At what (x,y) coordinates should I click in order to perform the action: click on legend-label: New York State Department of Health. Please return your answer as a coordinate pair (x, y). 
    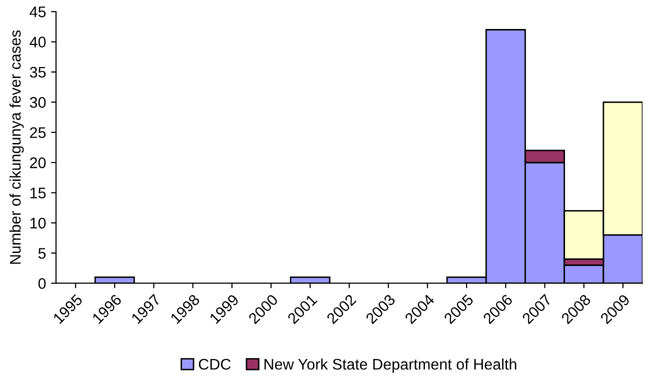
    Looking at the image, I should click on (390, 365).